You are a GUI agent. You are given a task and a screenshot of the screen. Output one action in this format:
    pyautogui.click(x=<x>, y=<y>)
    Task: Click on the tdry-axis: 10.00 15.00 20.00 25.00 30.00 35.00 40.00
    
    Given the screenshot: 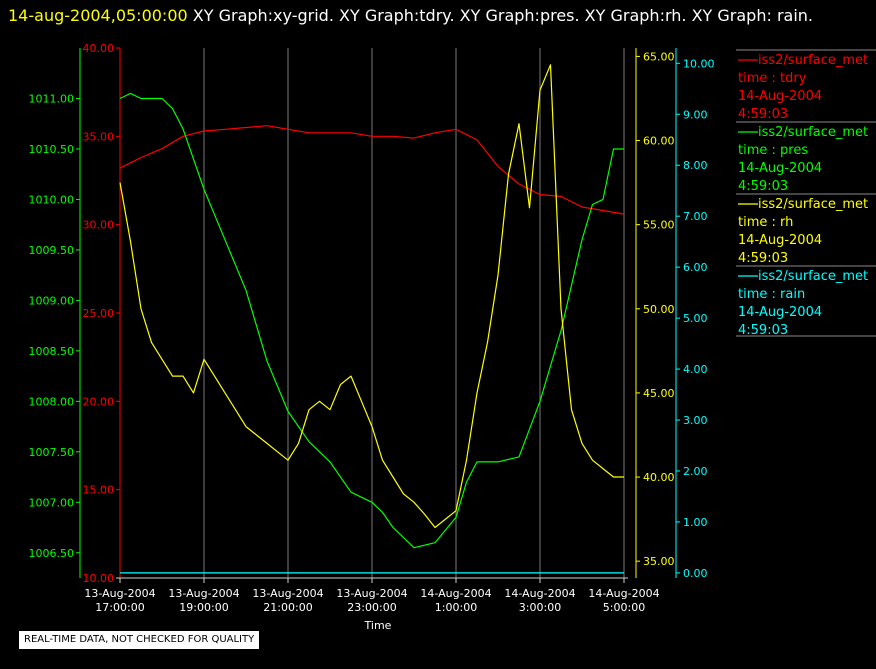 What is the action you would take?
    pyautogui.click(x=102, y=313)
    